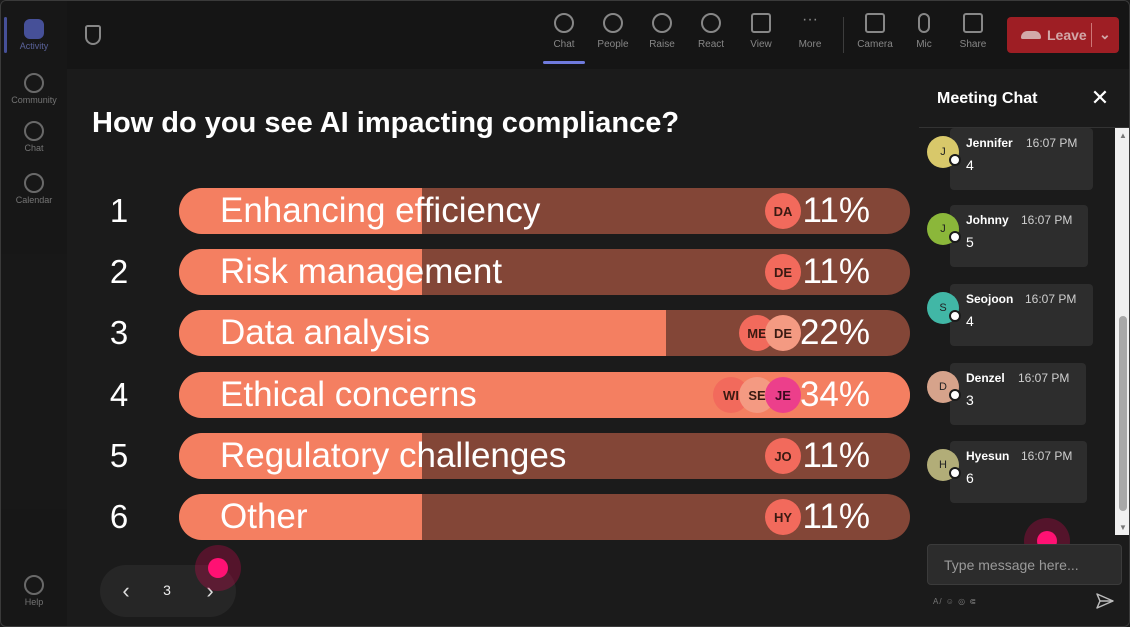 The height and width of the screenshot is (627, 1130). I want to click on chat-scrollbar: ▲ ▼, so click(1122, 331).